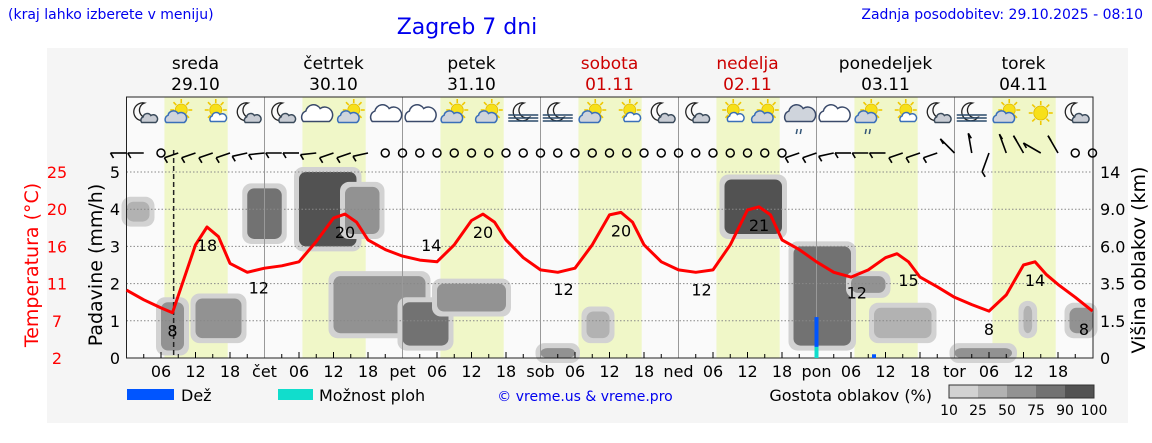 Image resolution: width=1152 pixels, height=443 pixels. What do you see at coordinates (1035, 280) in the screenshot?
I see `temperature-label: 14` at bounding box center [1035, 280].